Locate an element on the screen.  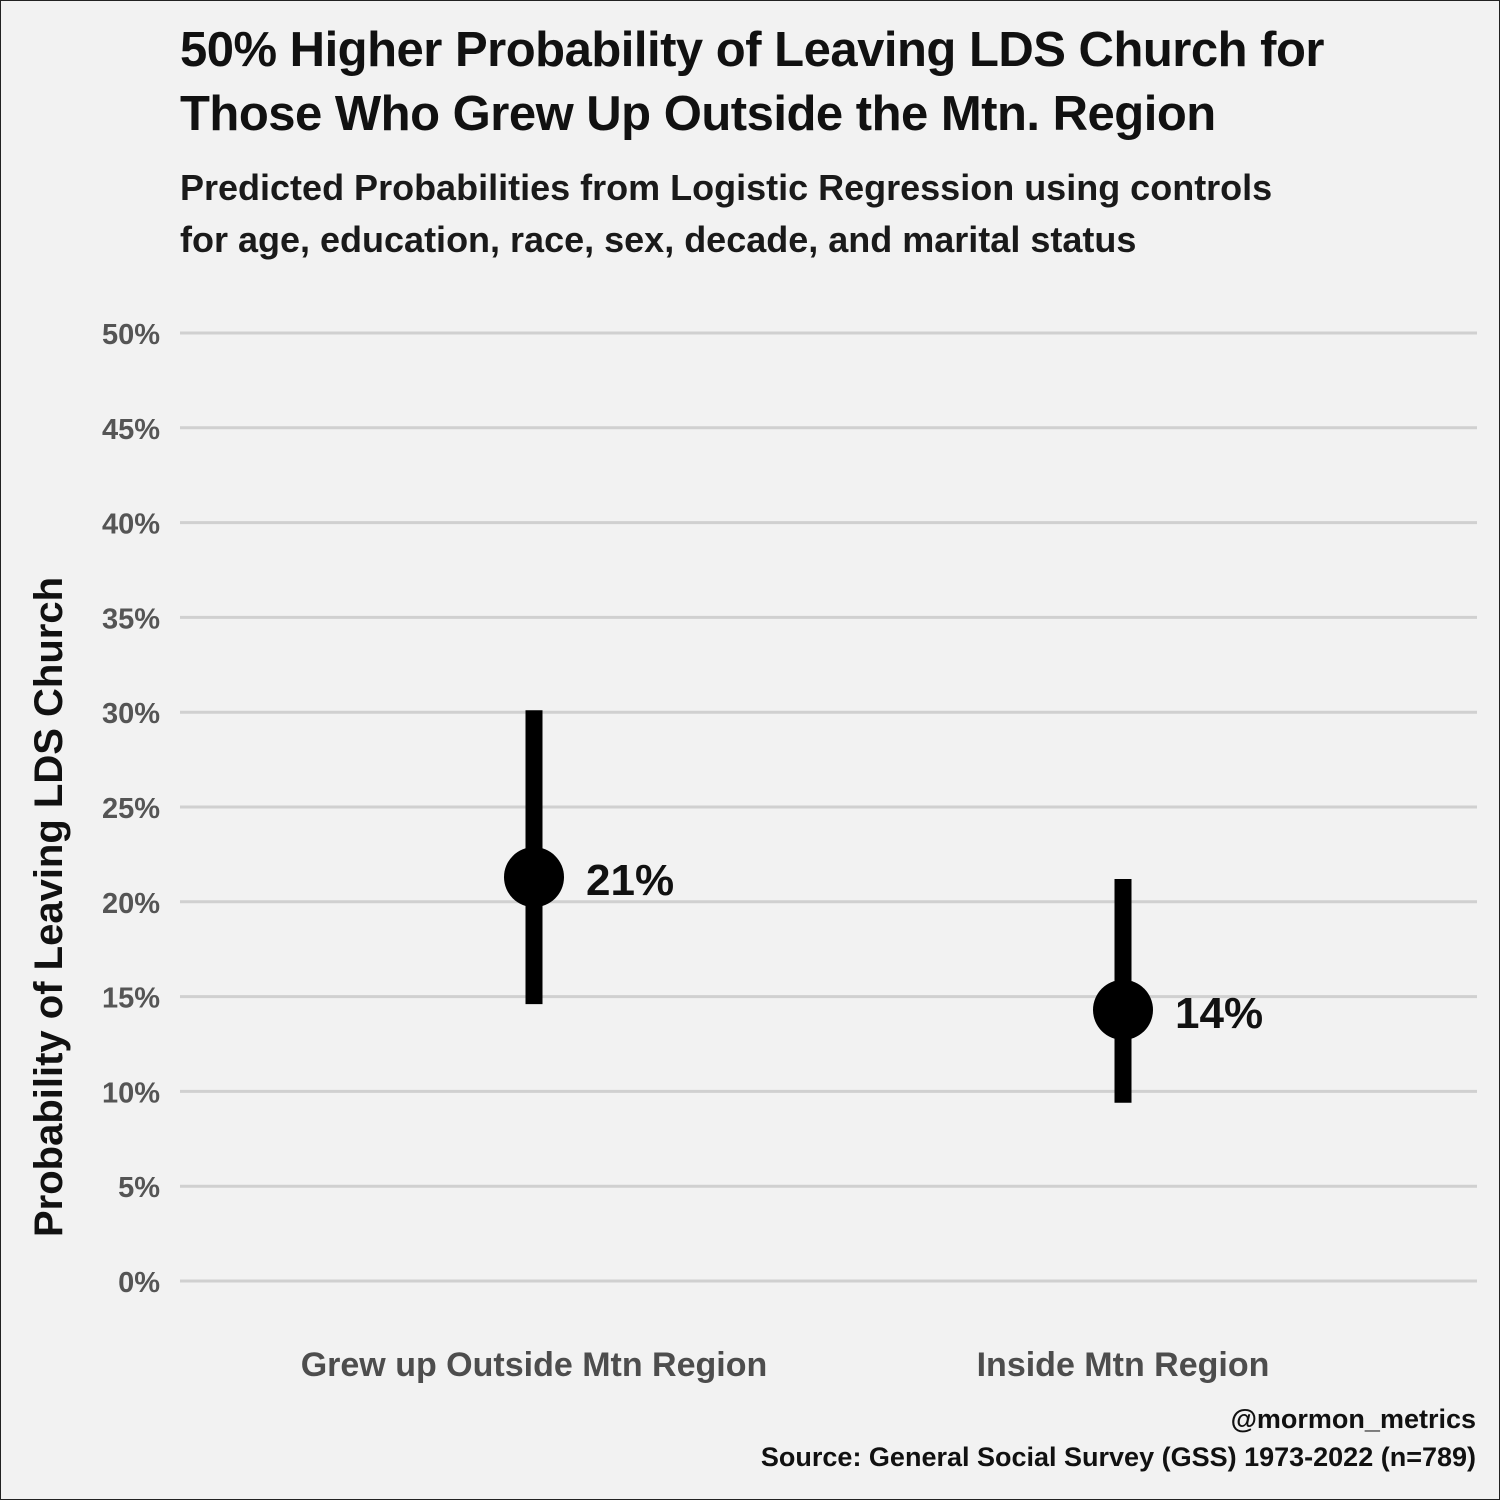
data-label-2: 14% is located at coordinates (1219, 1013).